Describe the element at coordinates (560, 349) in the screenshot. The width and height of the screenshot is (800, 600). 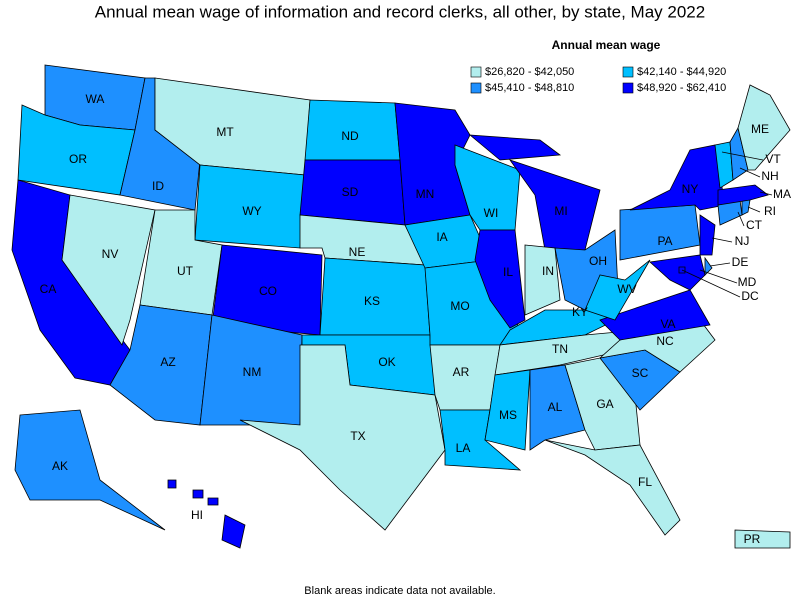
I see `state-label: TN` at that location.